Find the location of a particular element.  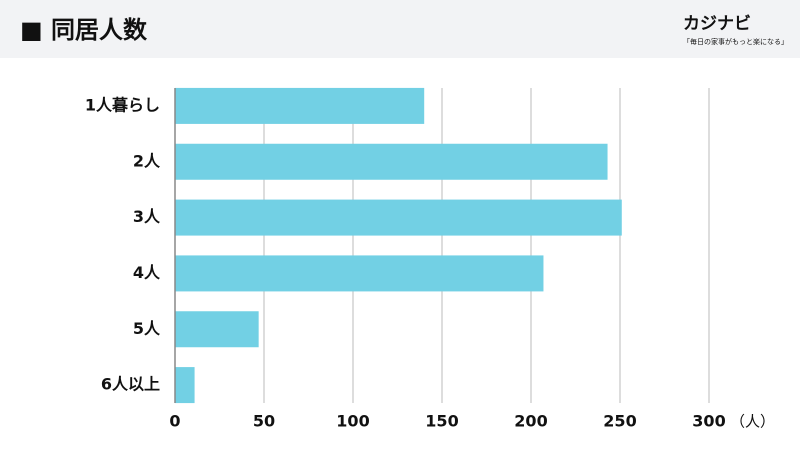

tagline: 「毎日の家事がもっと楽になる」 is located at coordinates (735, 41).